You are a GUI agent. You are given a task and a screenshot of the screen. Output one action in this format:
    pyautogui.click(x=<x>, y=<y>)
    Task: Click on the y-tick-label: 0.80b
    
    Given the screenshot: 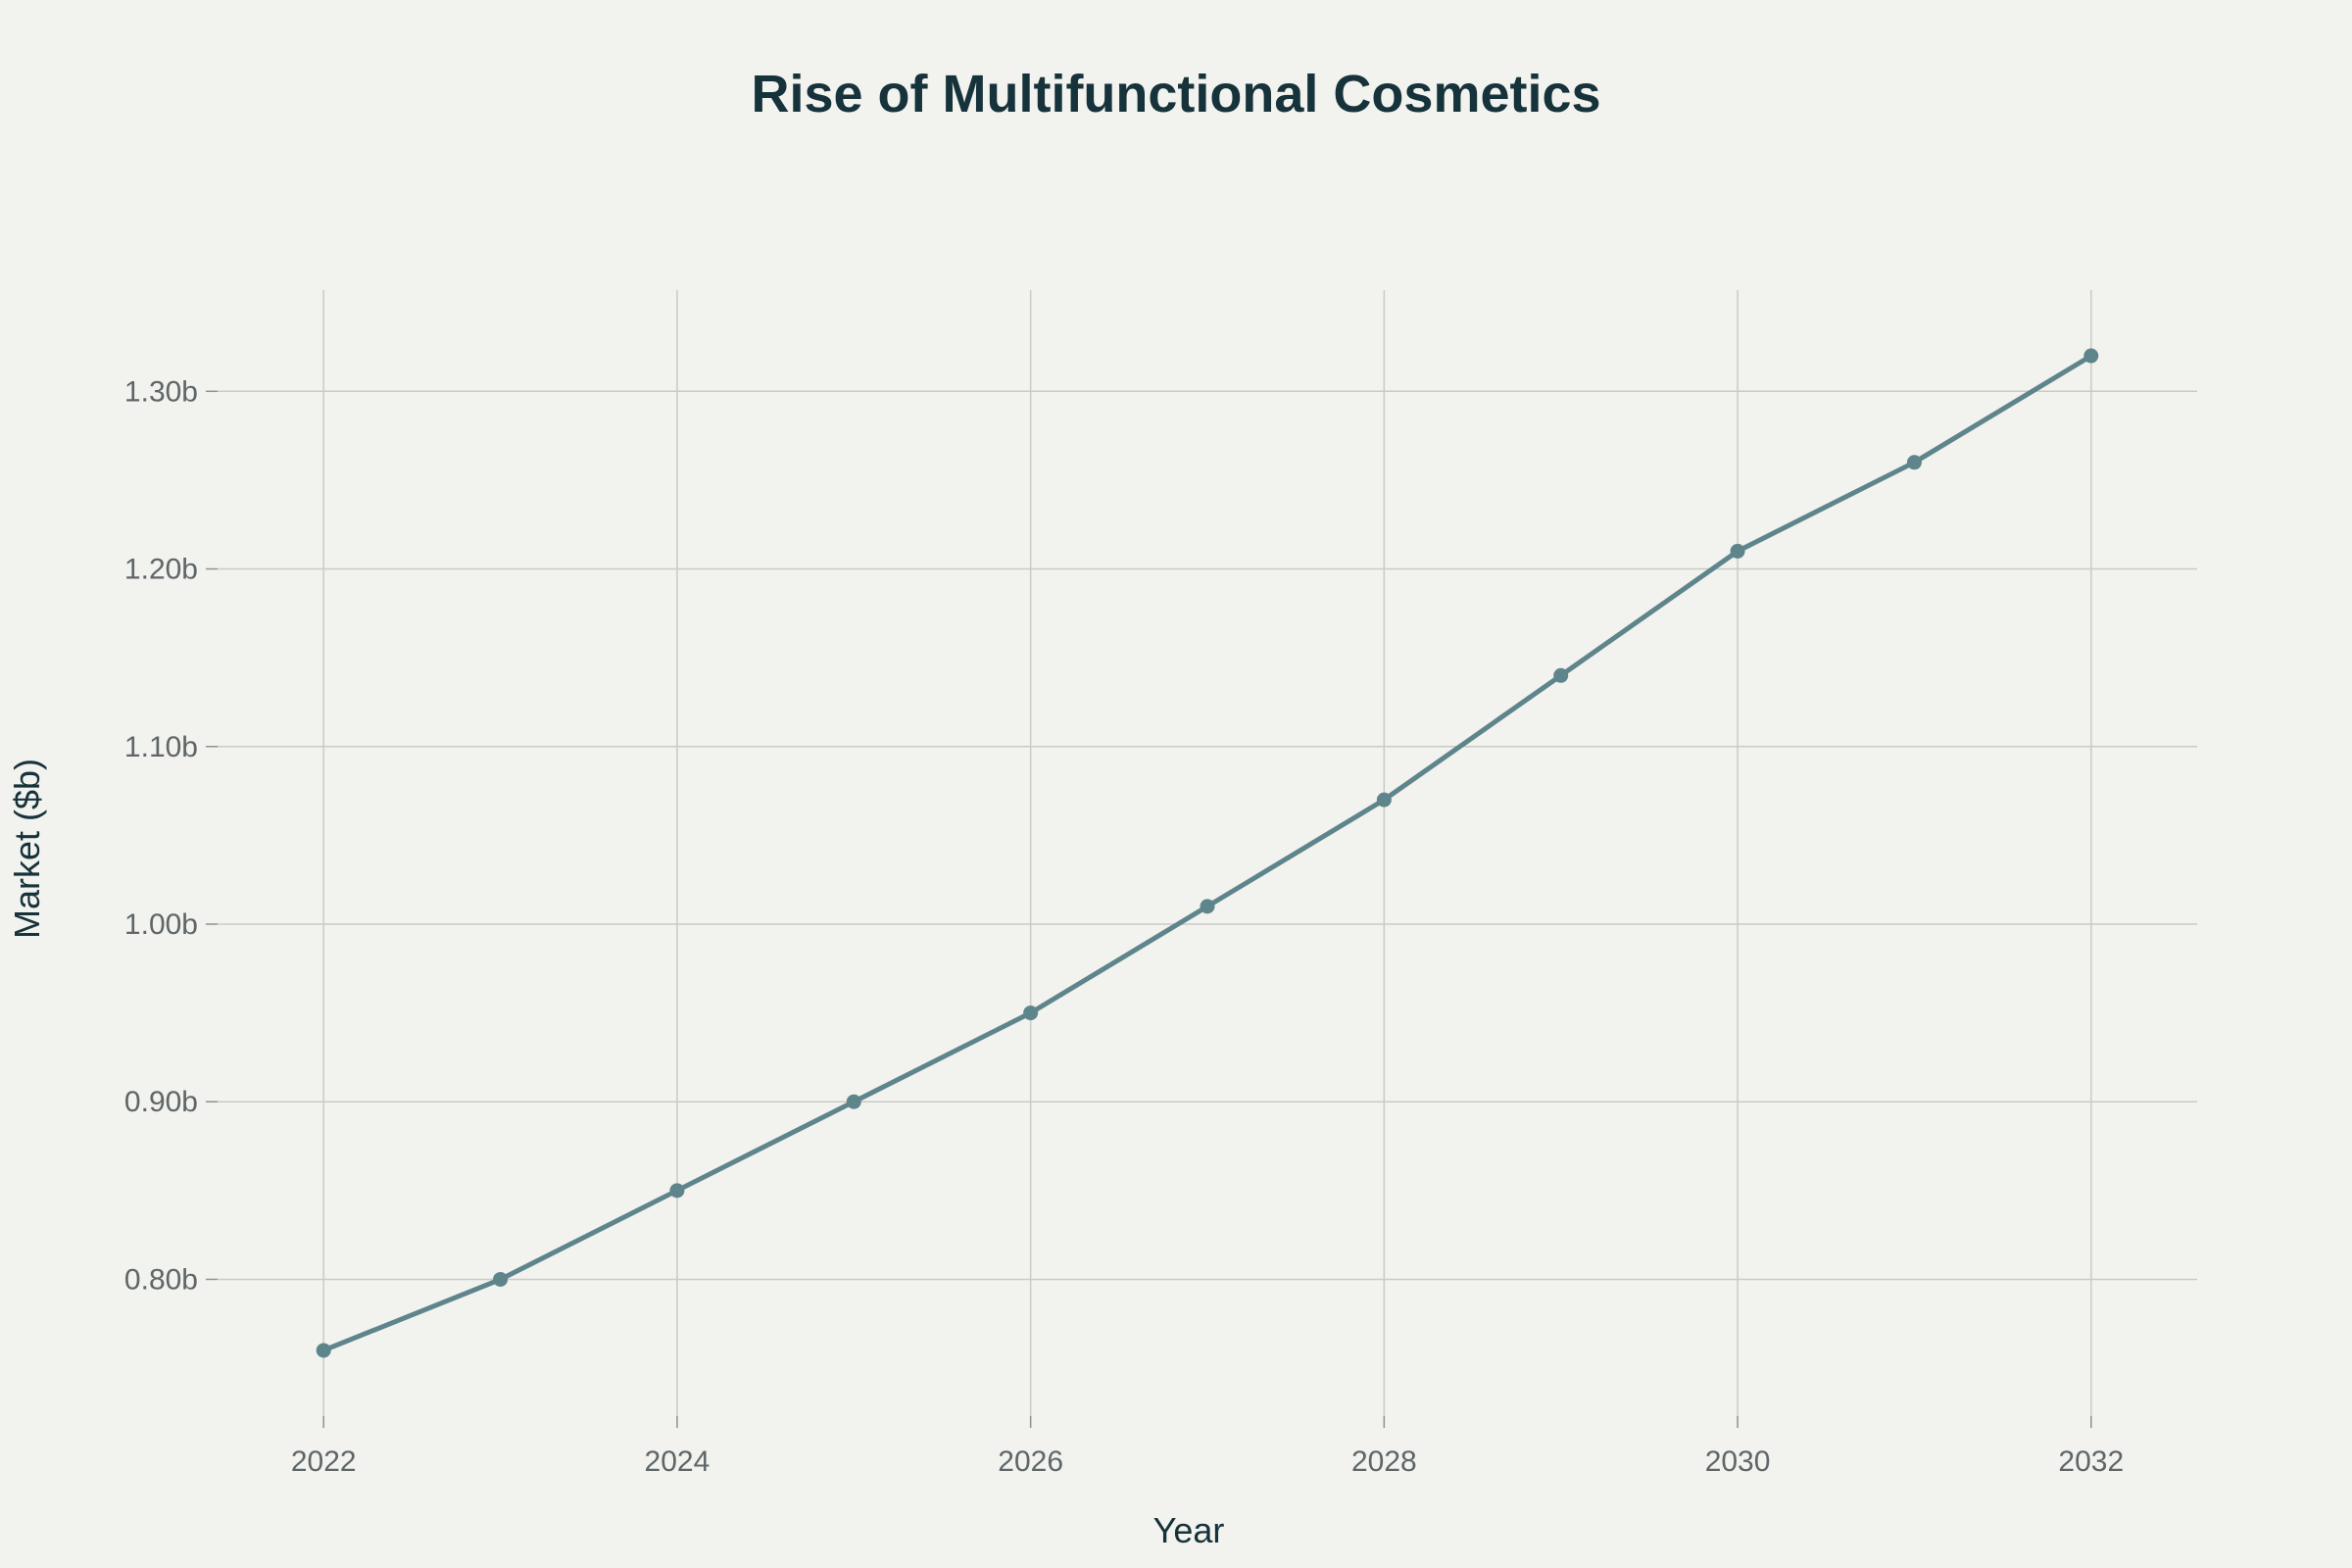 What is the action you would take?
    pyautogui.click(x=161, y=1279)
    